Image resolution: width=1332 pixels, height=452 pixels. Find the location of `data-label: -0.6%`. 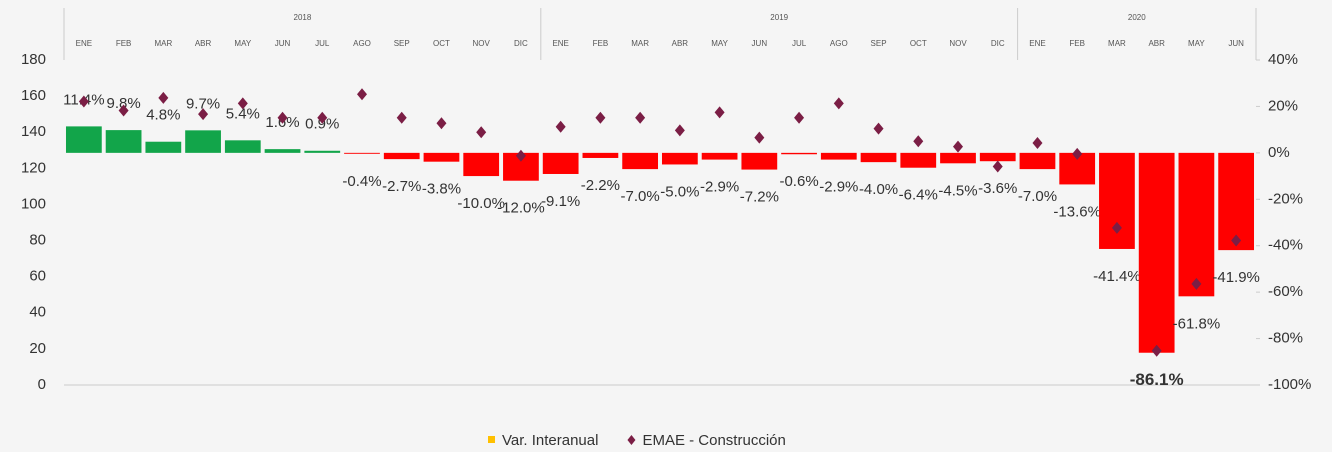

data-label: -0.6% is located at coordinates (798, 181).